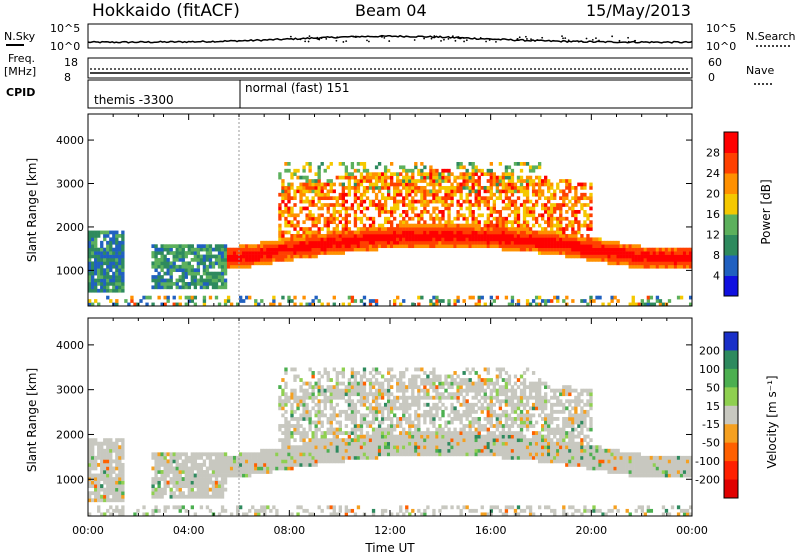 The image size is (800, 554). Describe the element at coordinates (71, 62) in the screenshot. I see `freq-tick-top: 18` at that location.